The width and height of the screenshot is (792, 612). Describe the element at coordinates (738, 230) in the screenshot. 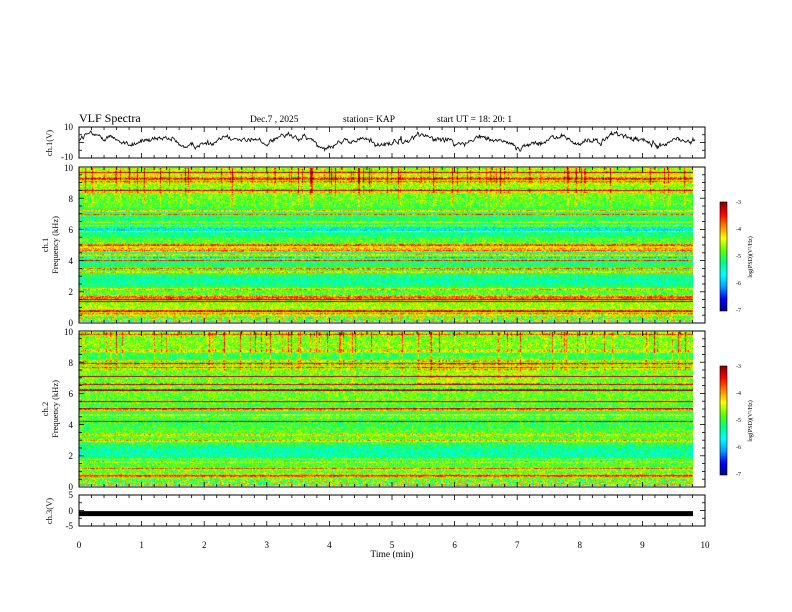

I see `cb1-tick-m4: -4` at that location.